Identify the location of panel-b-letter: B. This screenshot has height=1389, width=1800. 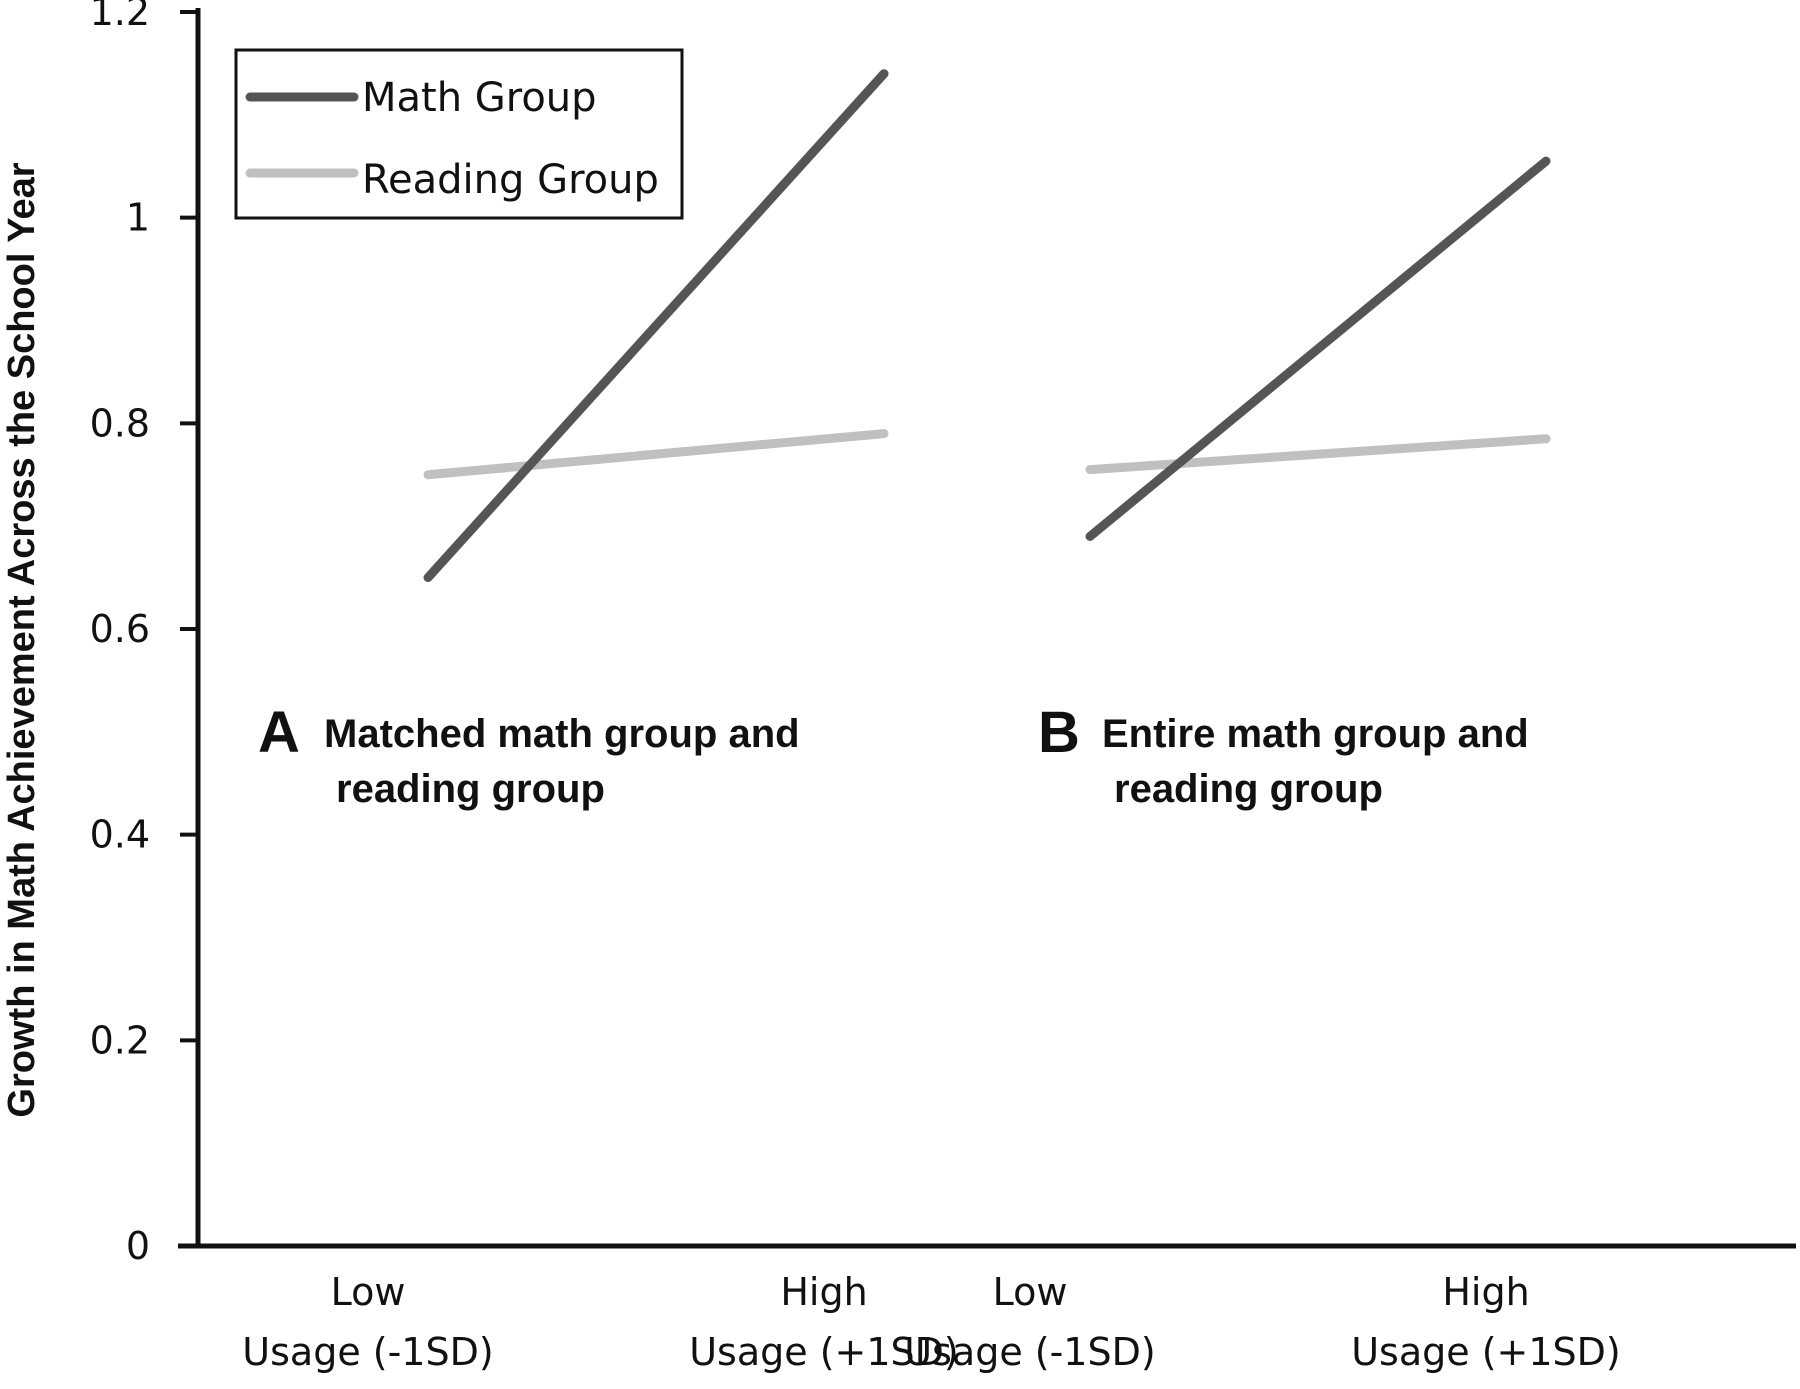
(1059, 732).